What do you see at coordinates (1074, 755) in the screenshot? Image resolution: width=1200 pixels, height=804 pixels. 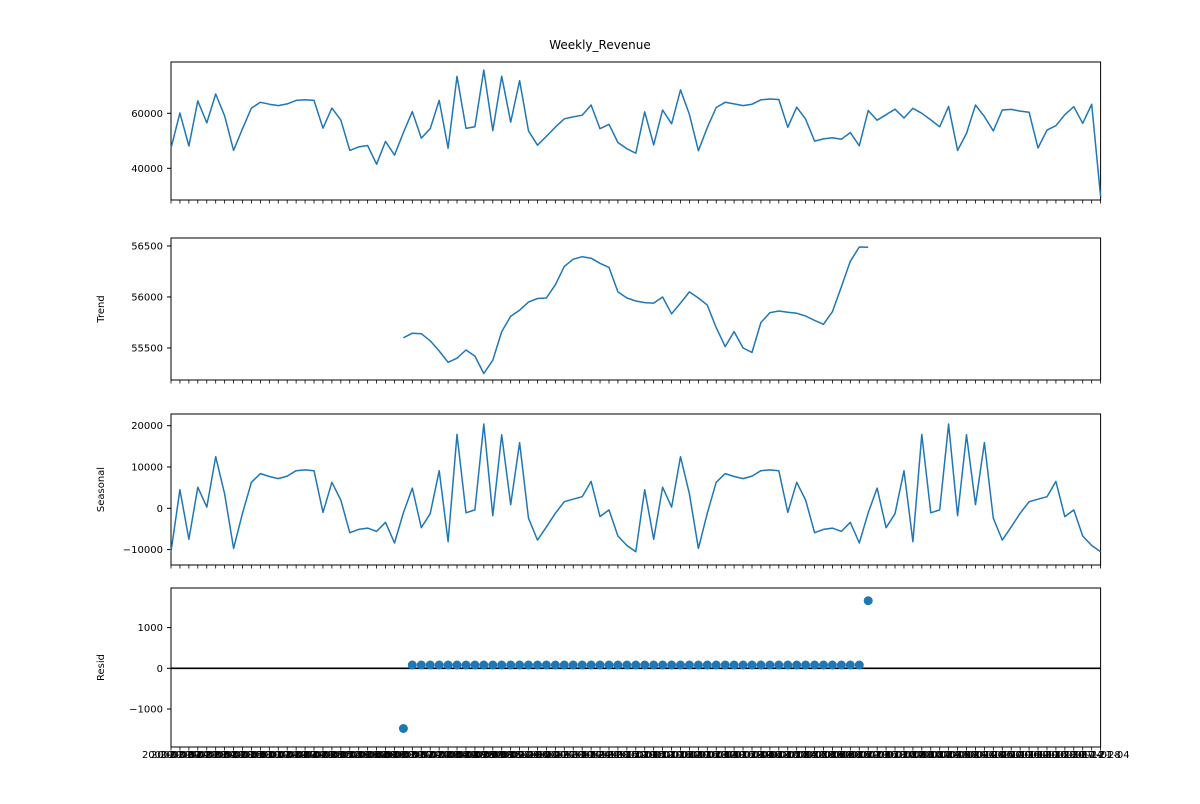 I see `x-tick-label: 2001-12-14` at bounding box center [1074, 755].